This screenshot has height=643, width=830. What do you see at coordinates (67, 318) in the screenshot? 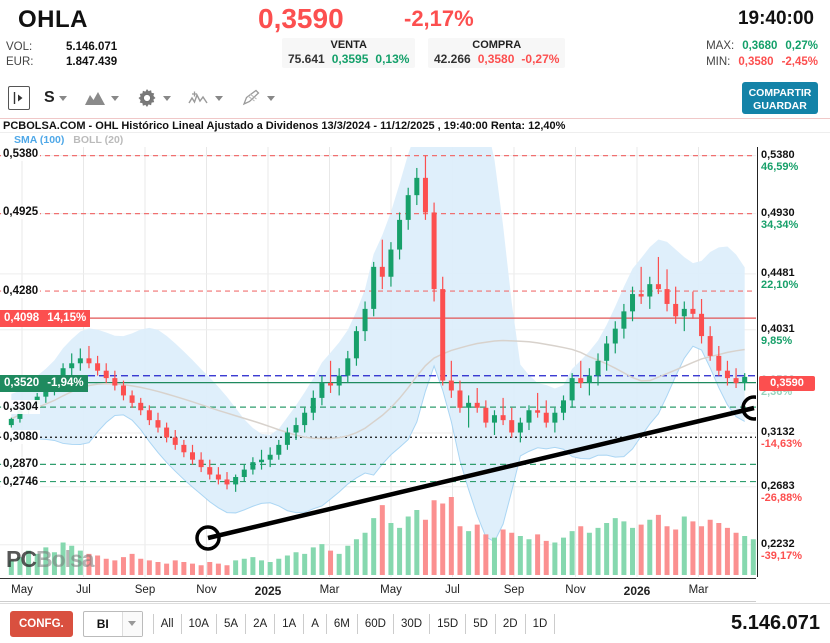
I see `level-pct: 14,15%` at bounding box center [67, 318].